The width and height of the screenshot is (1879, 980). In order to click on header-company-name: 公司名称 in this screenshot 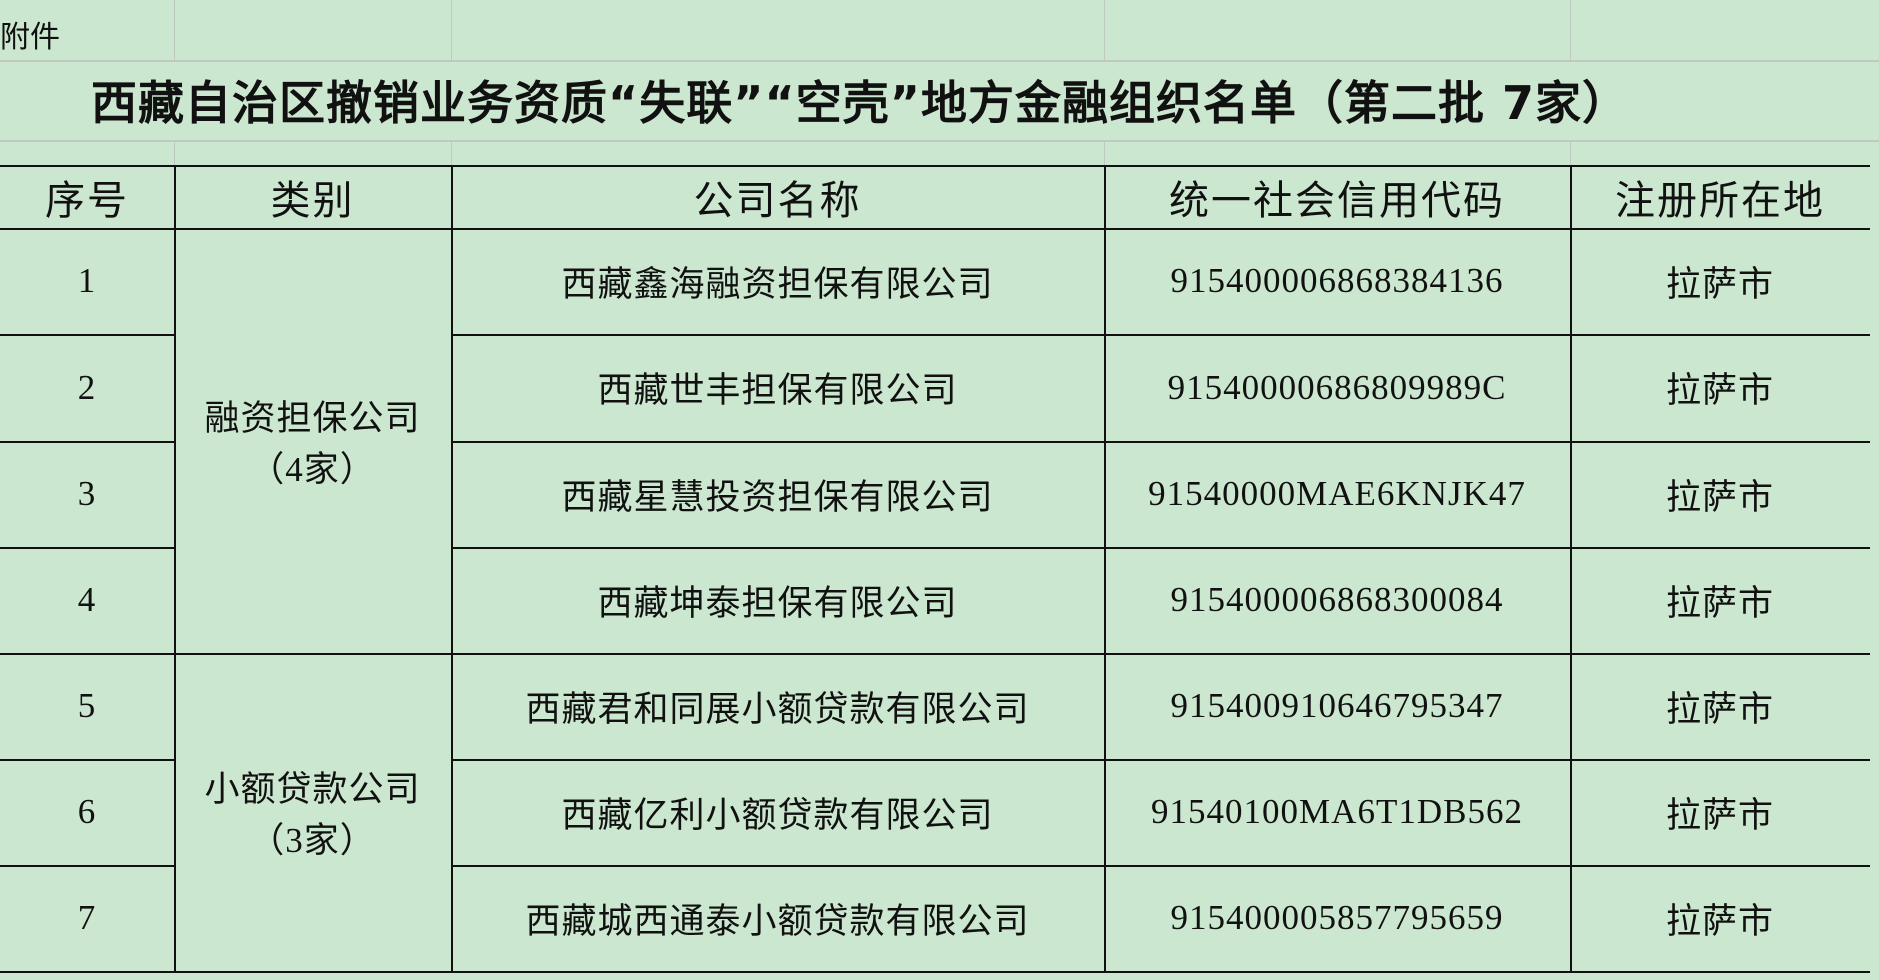, I will do `click(777, 200)`.